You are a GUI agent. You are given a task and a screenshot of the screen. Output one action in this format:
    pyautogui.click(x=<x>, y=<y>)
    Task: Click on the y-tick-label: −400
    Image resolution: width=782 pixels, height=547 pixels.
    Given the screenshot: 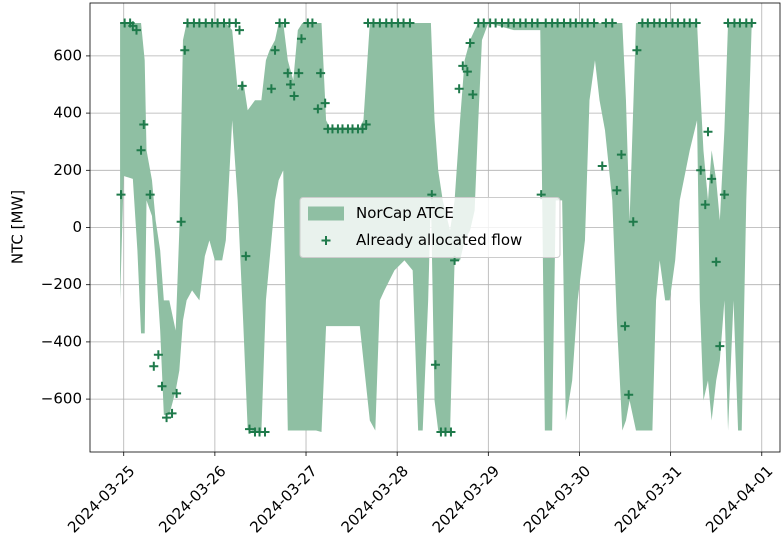 What is the action you would take?
    pyautogui.click(x=61, y=341)
    